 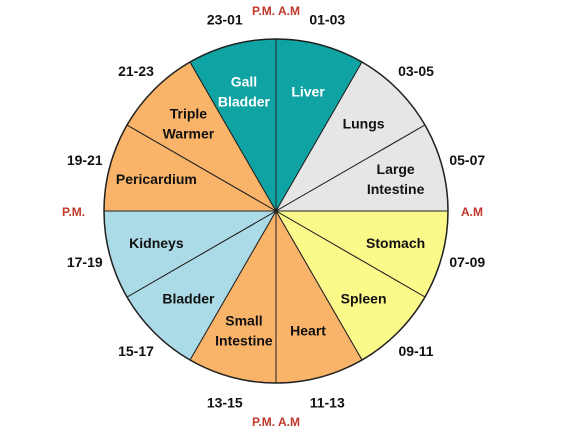 I want to click on ampm-left-label: P.M., so click(x=73, y=212).